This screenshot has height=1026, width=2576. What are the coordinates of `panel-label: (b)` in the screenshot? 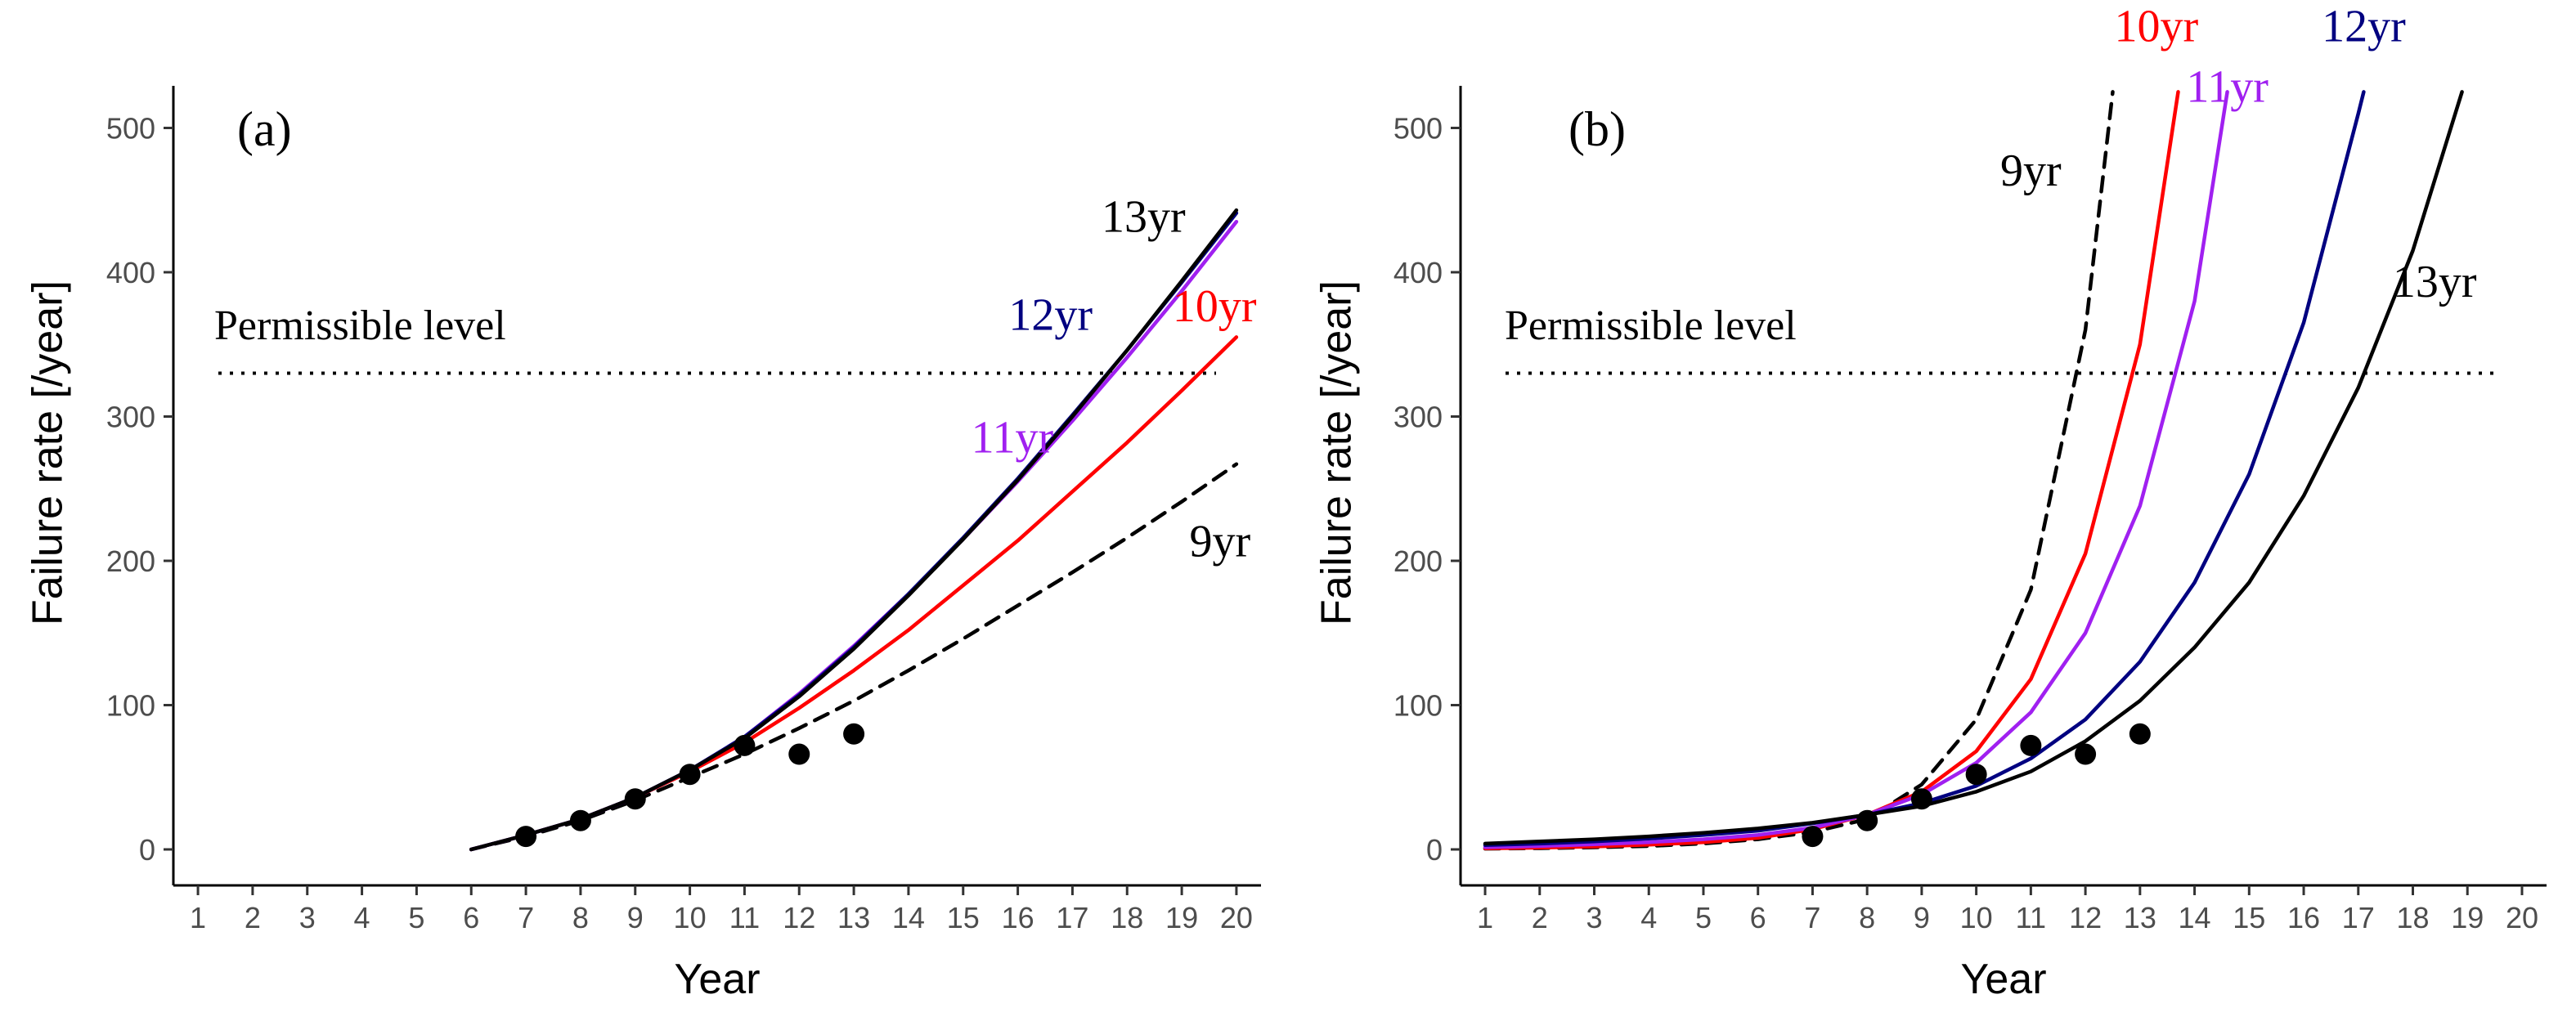 It's located at (1597, 129).